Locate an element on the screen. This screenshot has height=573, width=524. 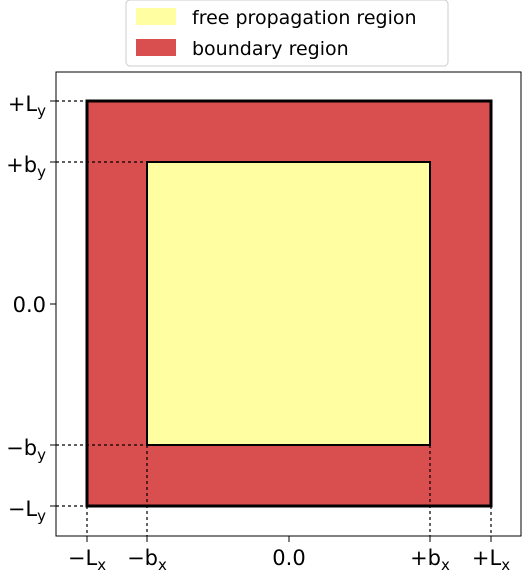
legend-label-free: free propagation region is located at coordinates (304, 18).